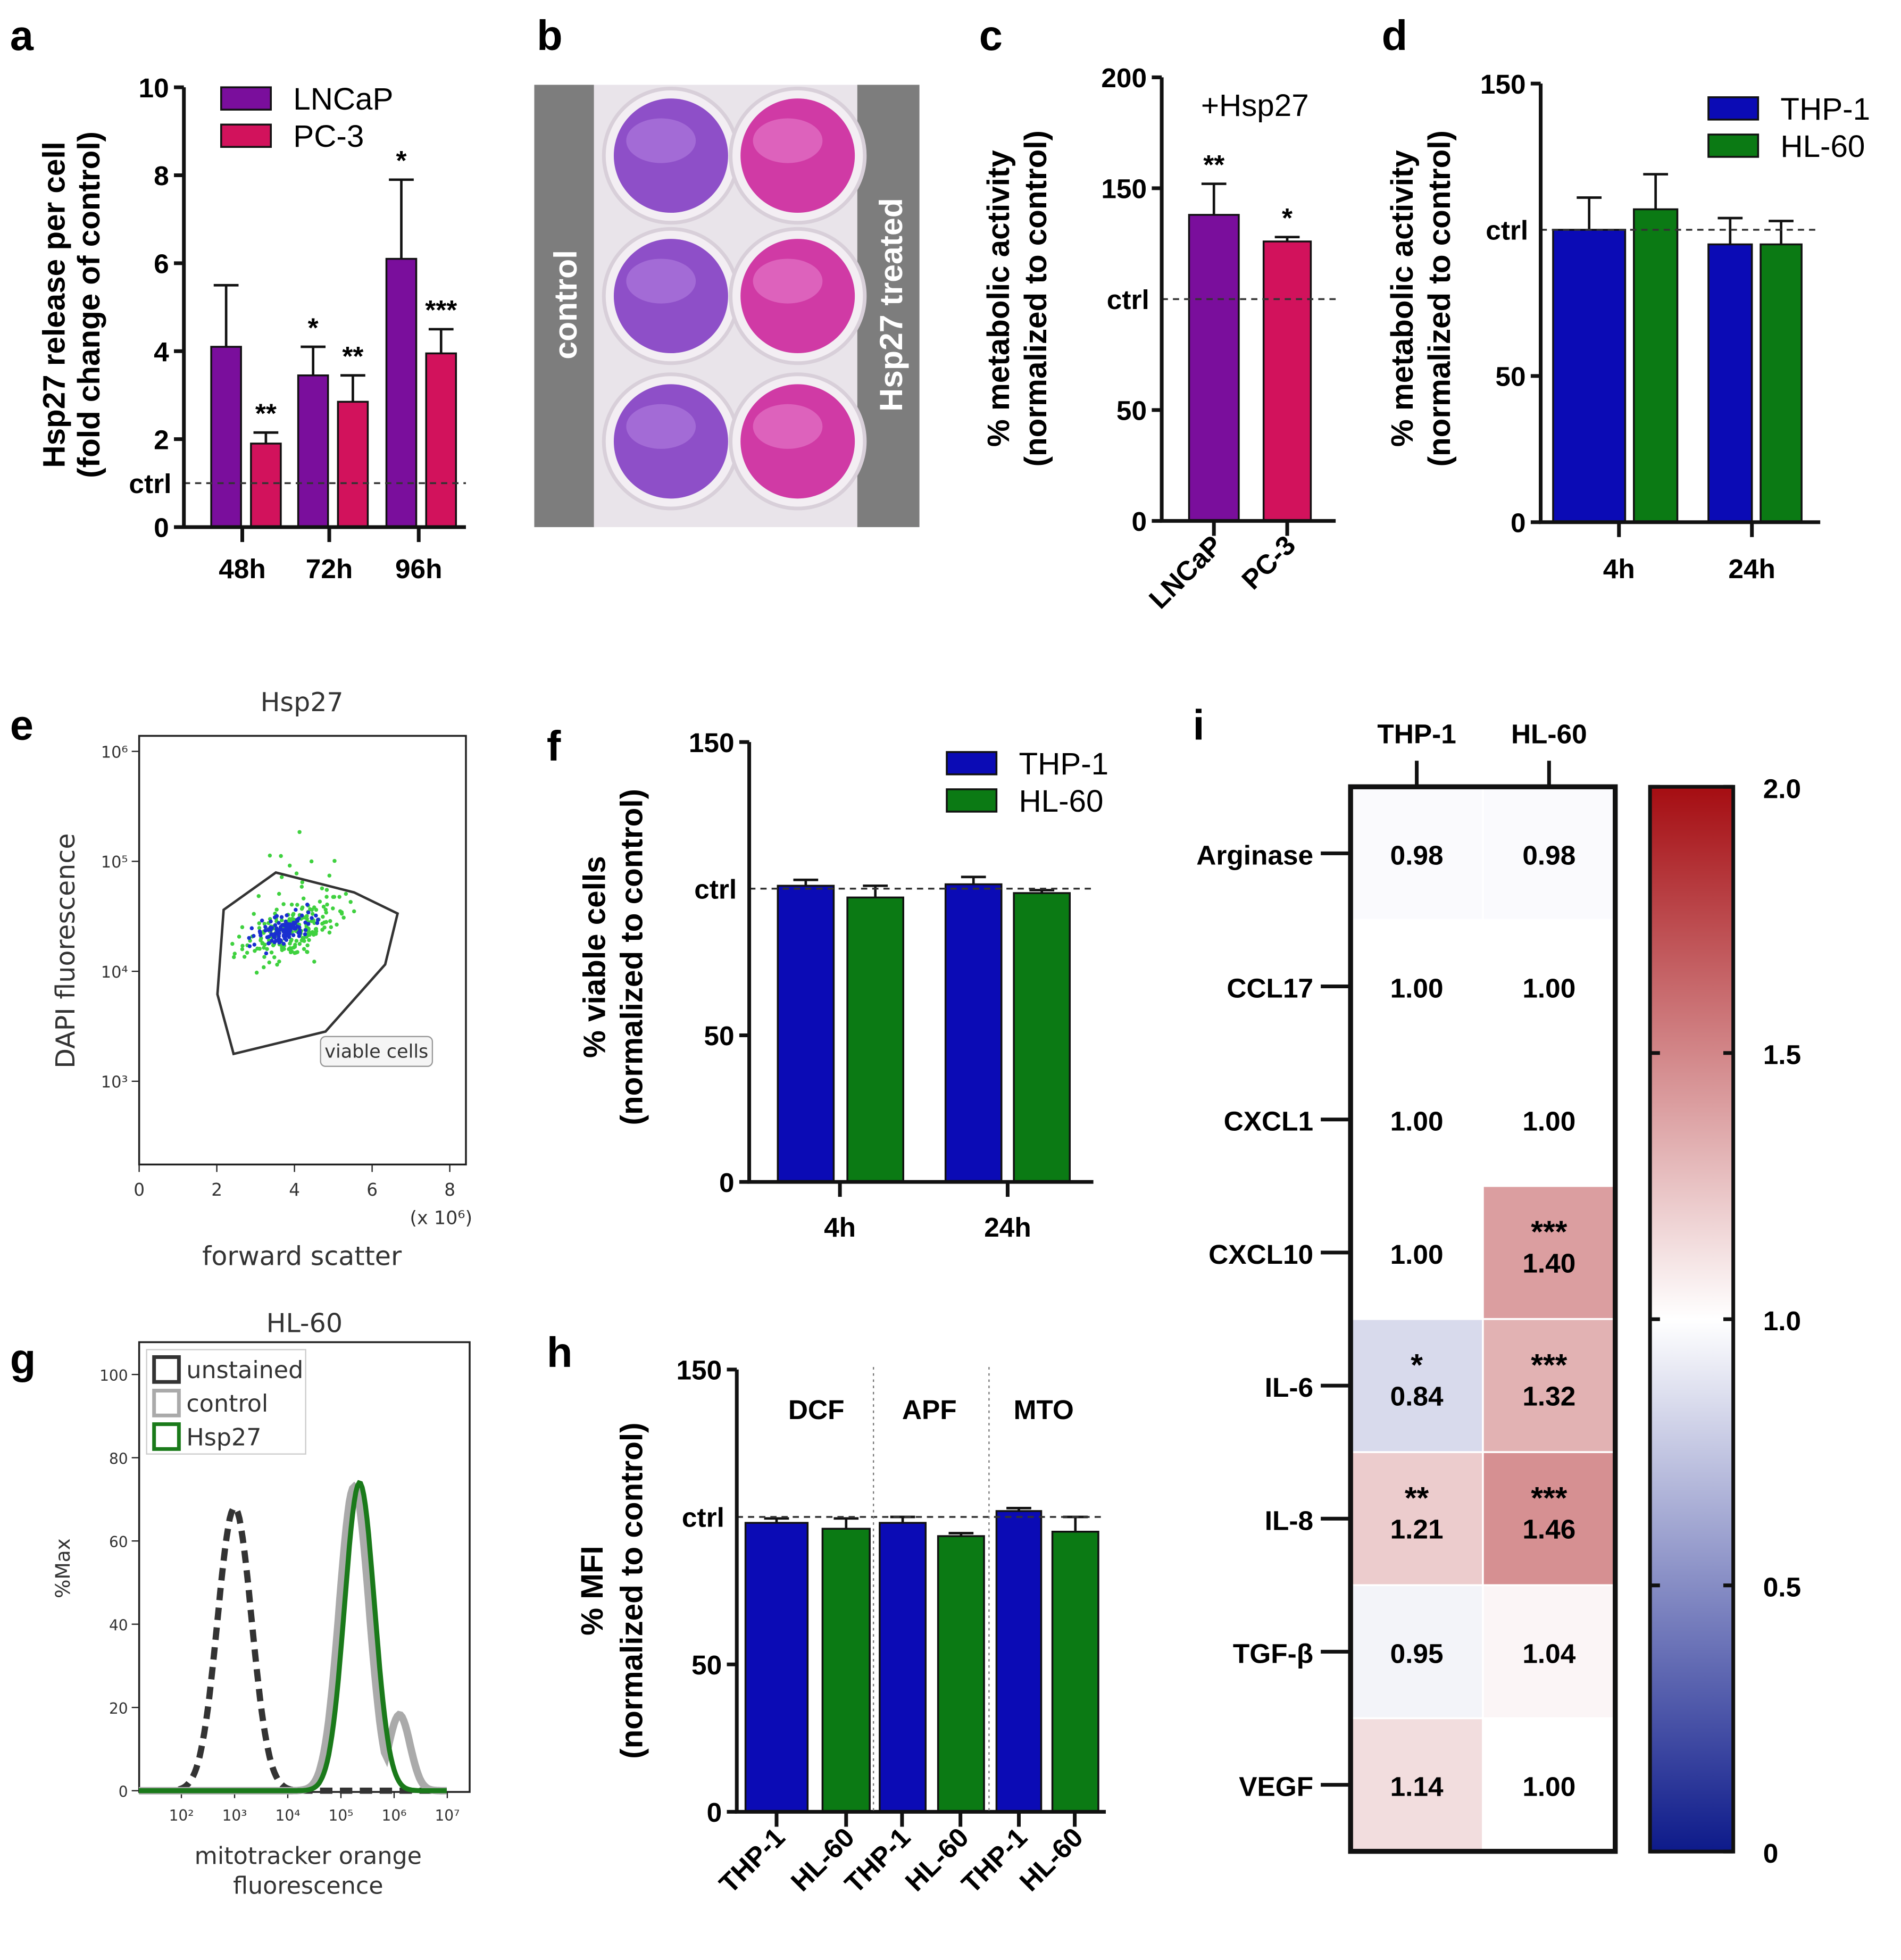  Describe the element at coordinates (419, 568) in the screenshot. I see `x-tick-label: 96h` at that location.